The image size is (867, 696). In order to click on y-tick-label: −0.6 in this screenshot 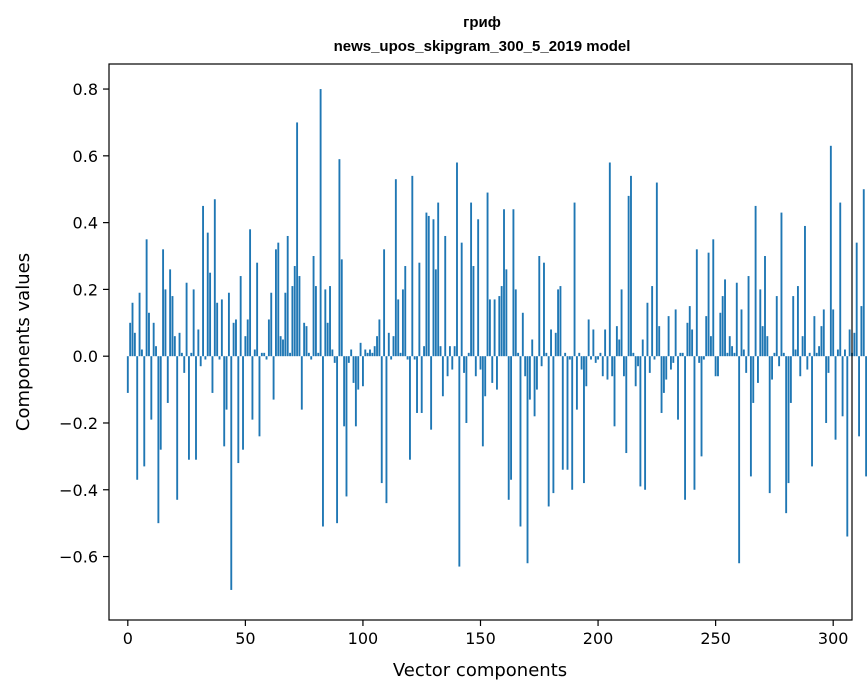, I will do `click(78, 557)`.